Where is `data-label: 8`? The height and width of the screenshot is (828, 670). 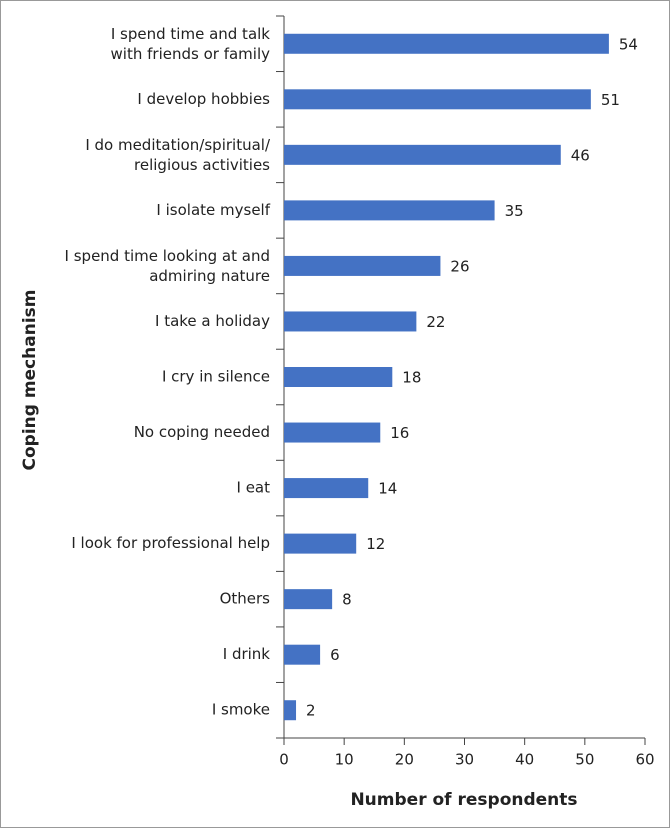 data-label: 8 is located at coordinates (347, 600).